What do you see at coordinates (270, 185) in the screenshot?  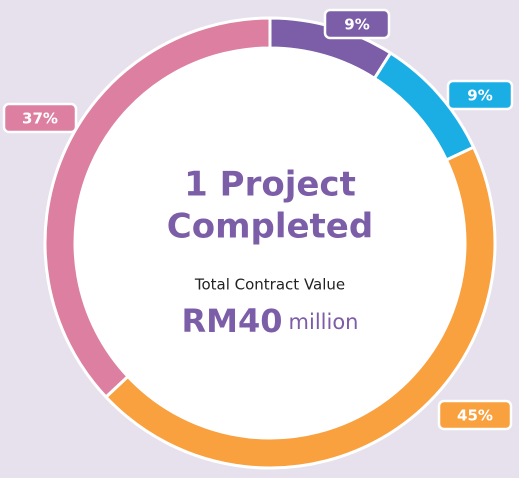 I see `chart-title-line: 1 Project` at bounding box center [270, 185].